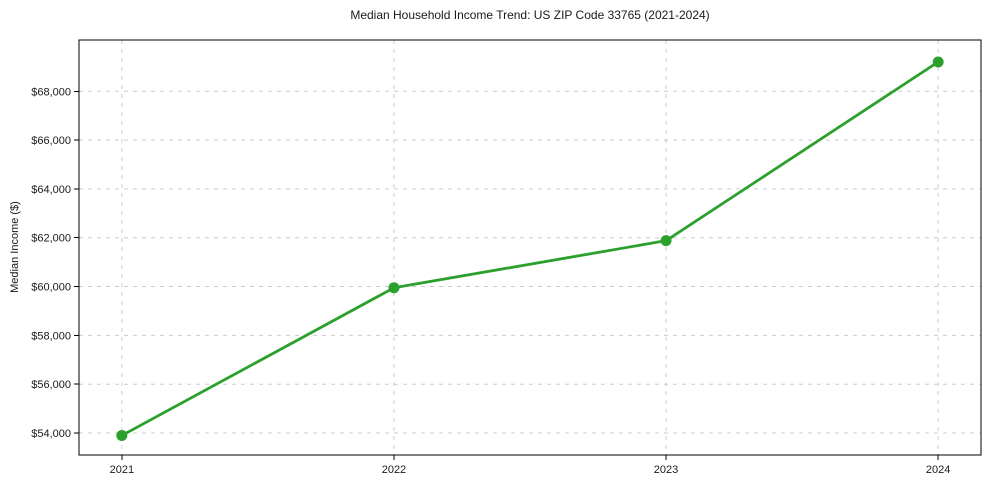 Image resolution: width=989 pixels, height=490 pixels. I want to click on data-point-2021, so click(122, 435).